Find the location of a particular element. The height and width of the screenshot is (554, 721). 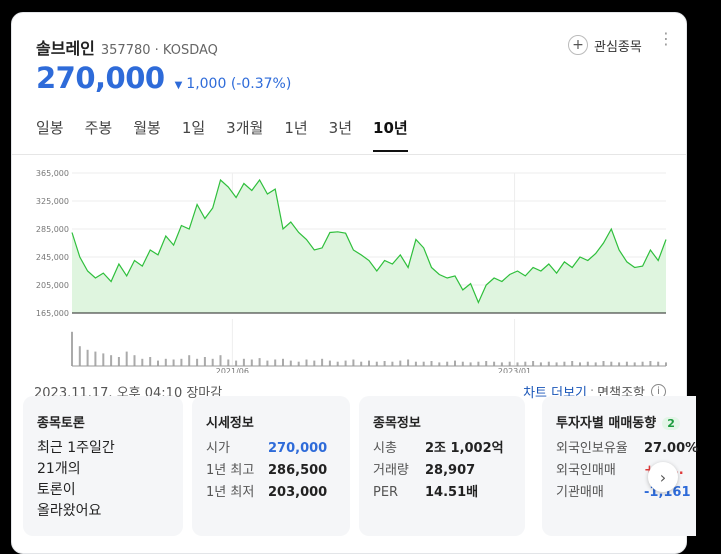

discussion-box: 종목토론 최근 1주일간 21개의 토론이 올라왔어요 is located at coordinates (103, 466).